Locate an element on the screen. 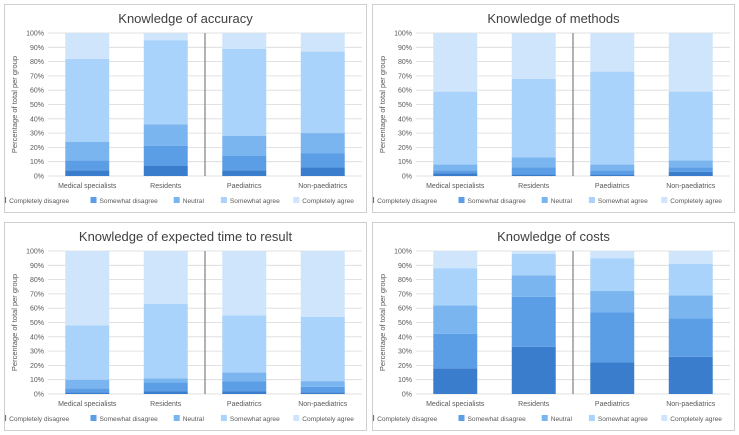  chart-title: Knowledge of costs is located at coordinates (553, 236).